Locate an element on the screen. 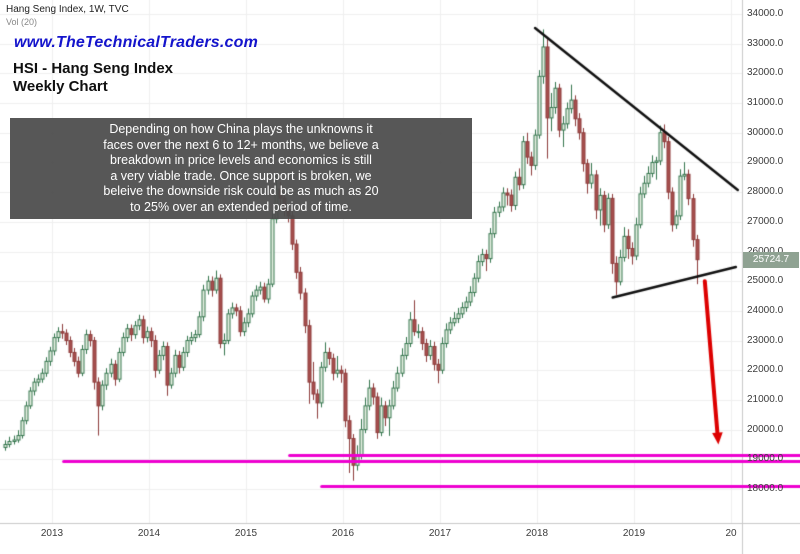 The height and width of the screenshot is (554, 800). price-axis-label: 27000.0 is located at coordinates (765, 221).